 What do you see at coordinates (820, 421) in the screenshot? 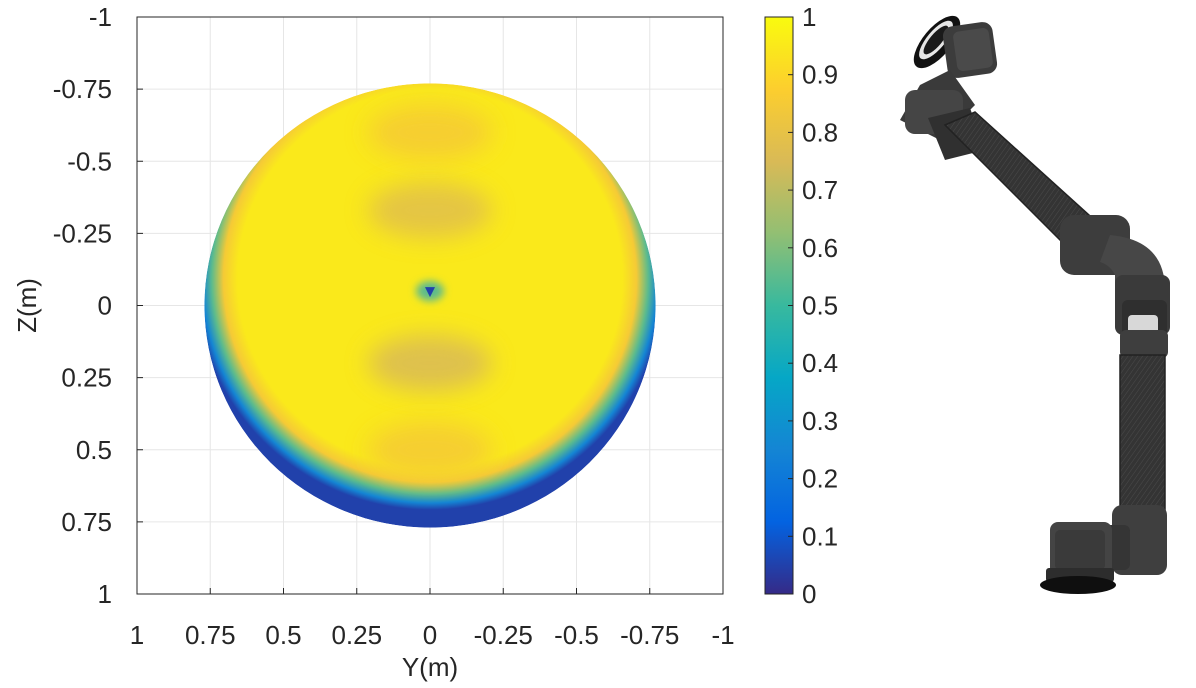
I see `colorbar-tick-label: 0.3` at bounding box center [820, 421].